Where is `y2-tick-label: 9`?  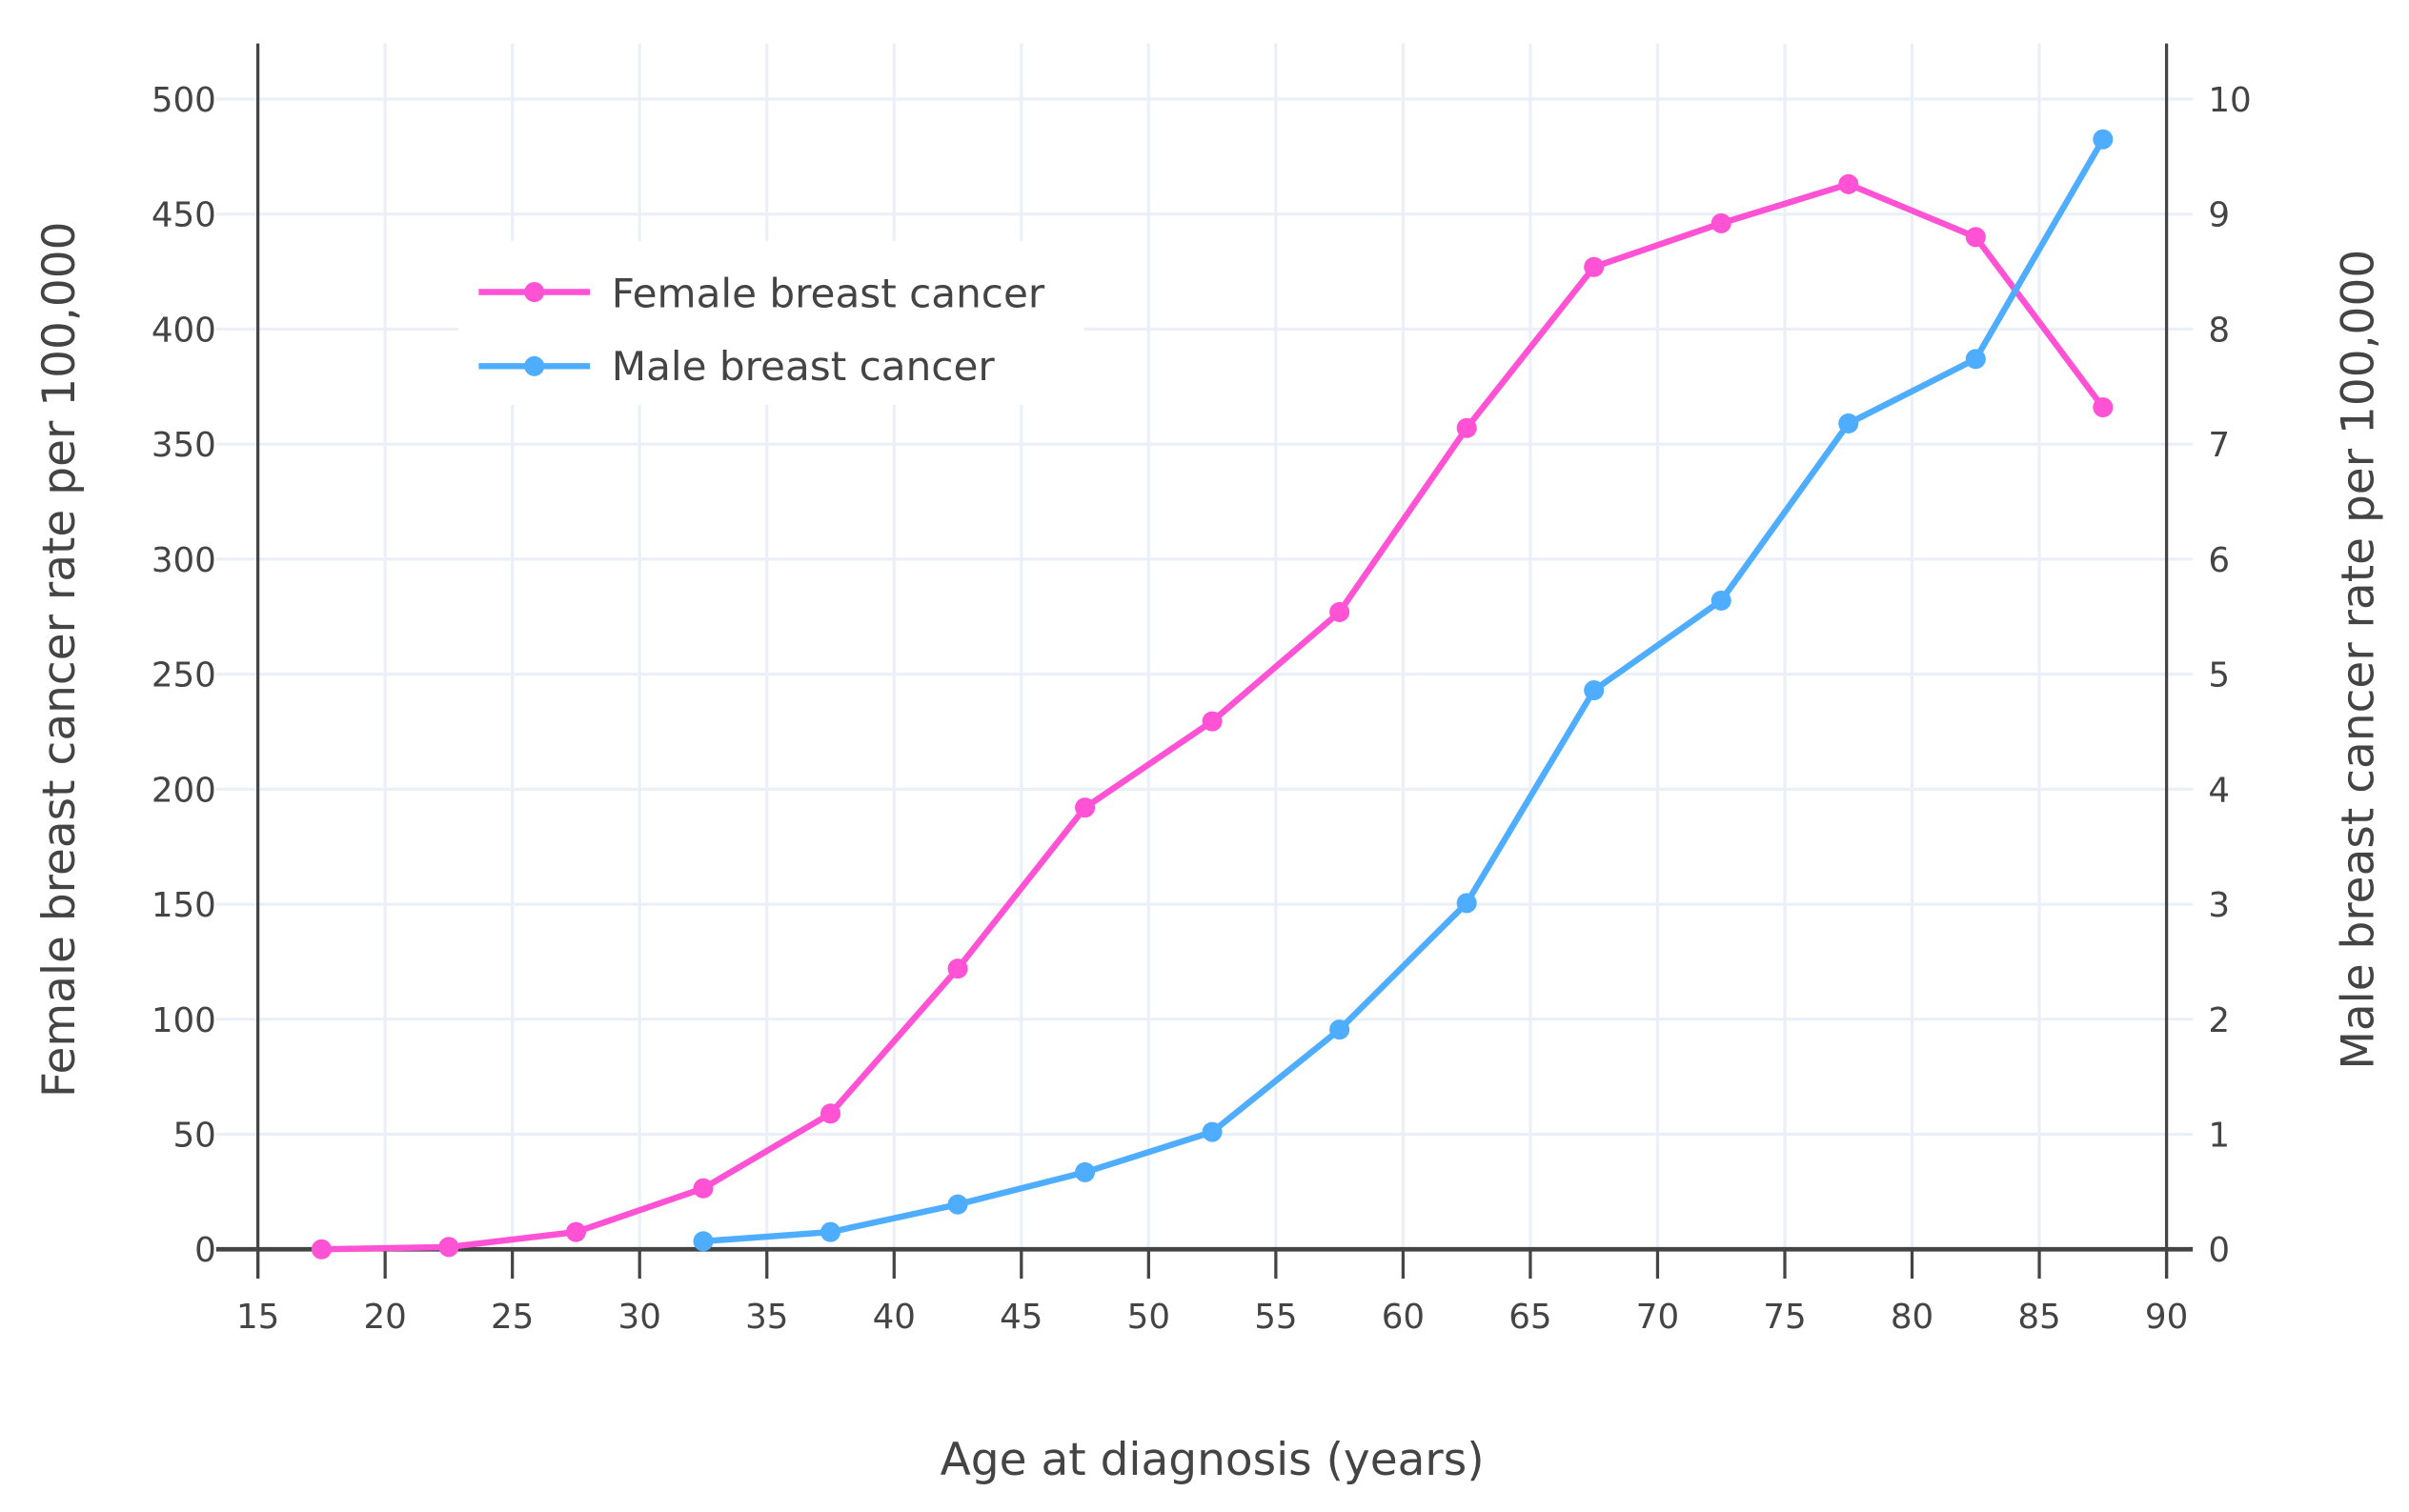 y2-tick-label: 9 is located at coordinates (2219, 215).